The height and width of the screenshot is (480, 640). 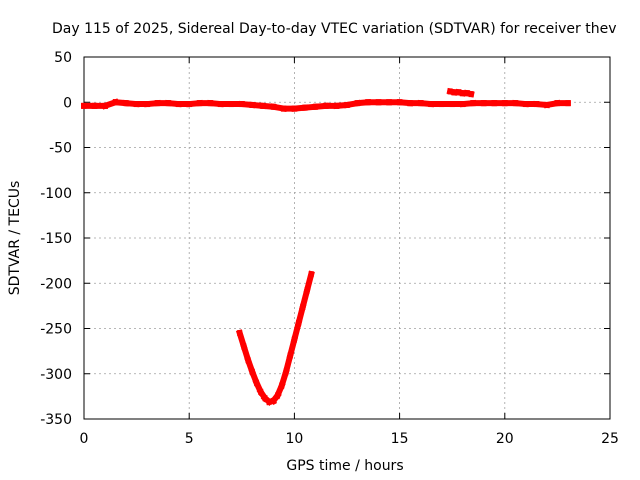 What do you see at coordinates (56, 420) in the screenshot?
I see `y-tick-label: -350` at bounding box center [56, 420].